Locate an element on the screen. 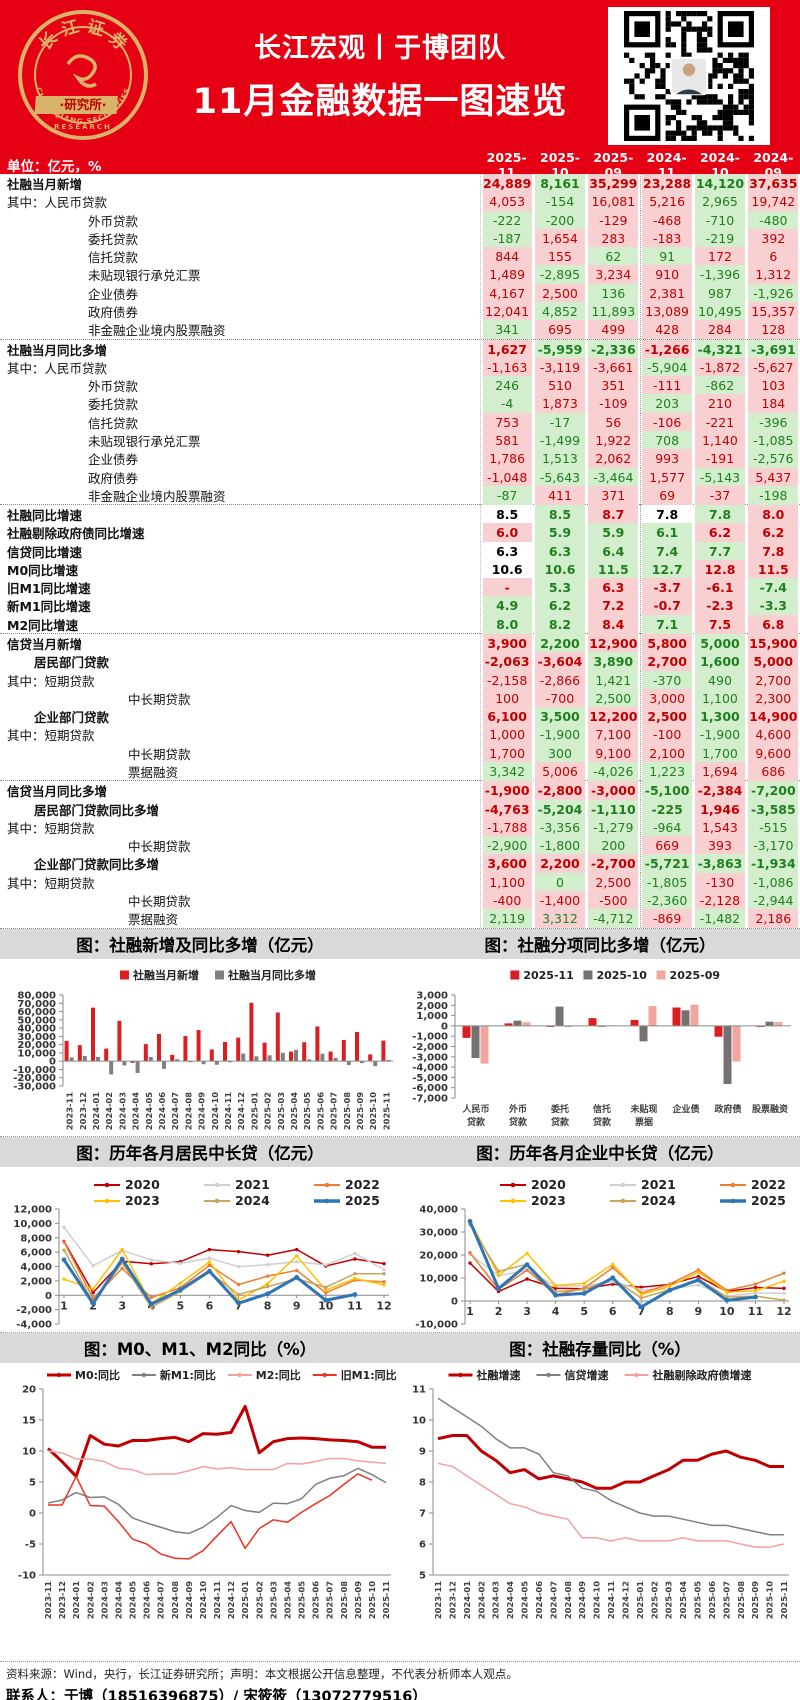 The width and height of the screenshot is (800, 1700). table-cell: -219 is located at coordinates (719, 238).